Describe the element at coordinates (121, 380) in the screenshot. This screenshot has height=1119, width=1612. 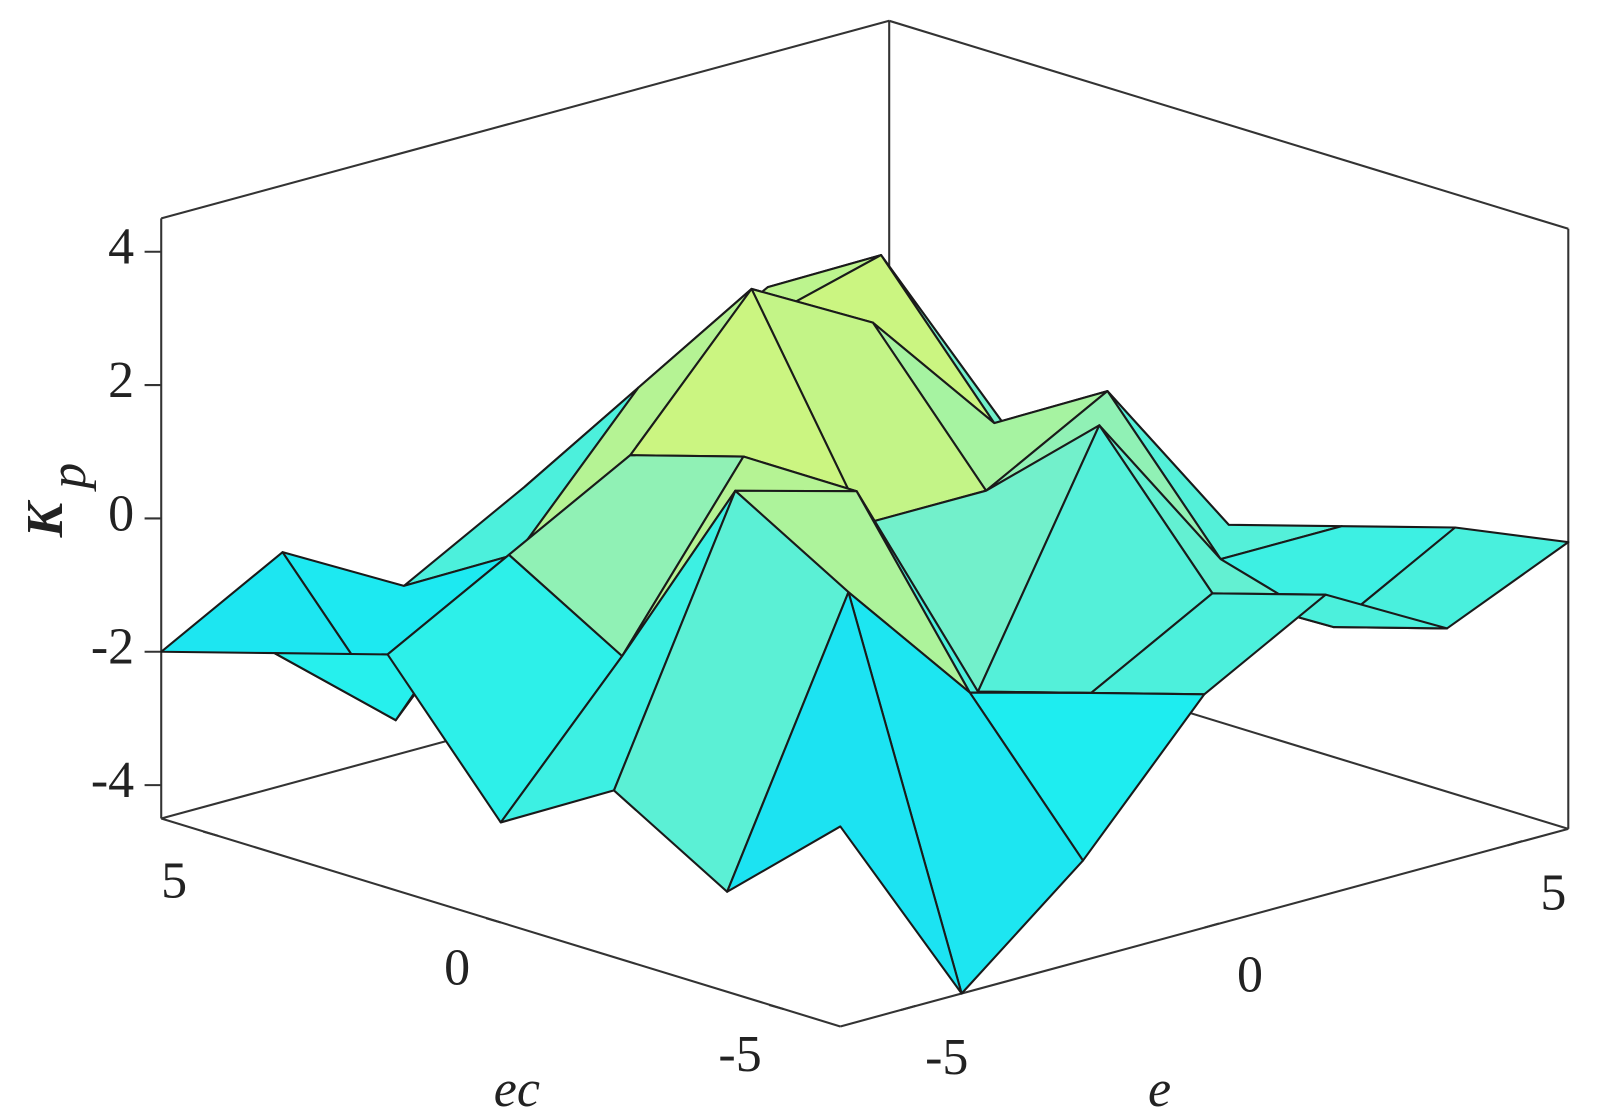
I see `z-tick-label: 2` at that location.